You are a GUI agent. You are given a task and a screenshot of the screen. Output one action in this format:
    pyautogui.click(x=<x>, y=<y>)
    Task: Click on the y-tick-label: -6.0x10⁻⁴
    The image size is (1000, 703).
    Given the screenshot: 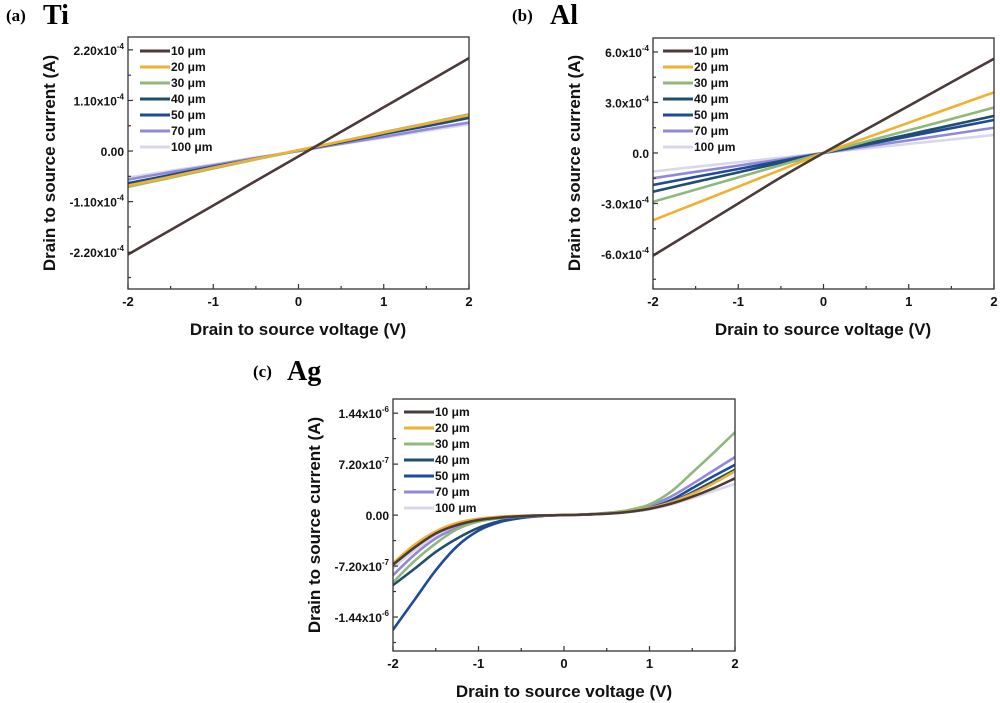 What is the action you would take?
    pyautogui.click(x=625, y=254)
    